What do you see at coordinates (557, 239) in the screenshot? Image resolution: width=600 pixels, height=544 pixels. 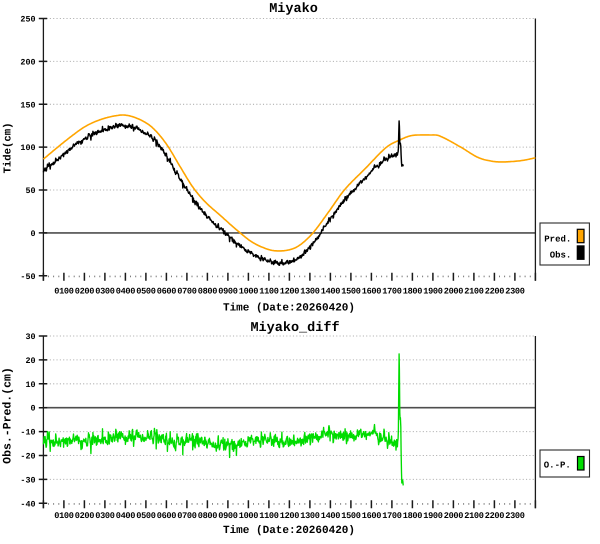 I see `svg-text: Pred.` at bounding box center [557, 239].